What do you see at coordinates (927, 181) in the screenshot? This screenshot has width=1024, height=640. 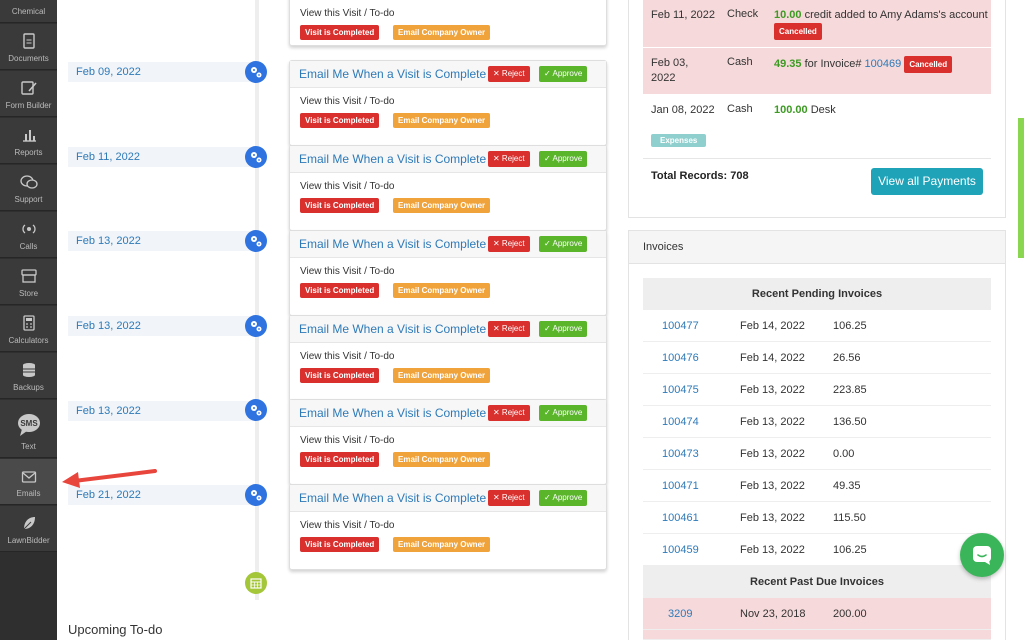 I see `view-all-payments-button: View all Payments` at bounding box center [927, 181].